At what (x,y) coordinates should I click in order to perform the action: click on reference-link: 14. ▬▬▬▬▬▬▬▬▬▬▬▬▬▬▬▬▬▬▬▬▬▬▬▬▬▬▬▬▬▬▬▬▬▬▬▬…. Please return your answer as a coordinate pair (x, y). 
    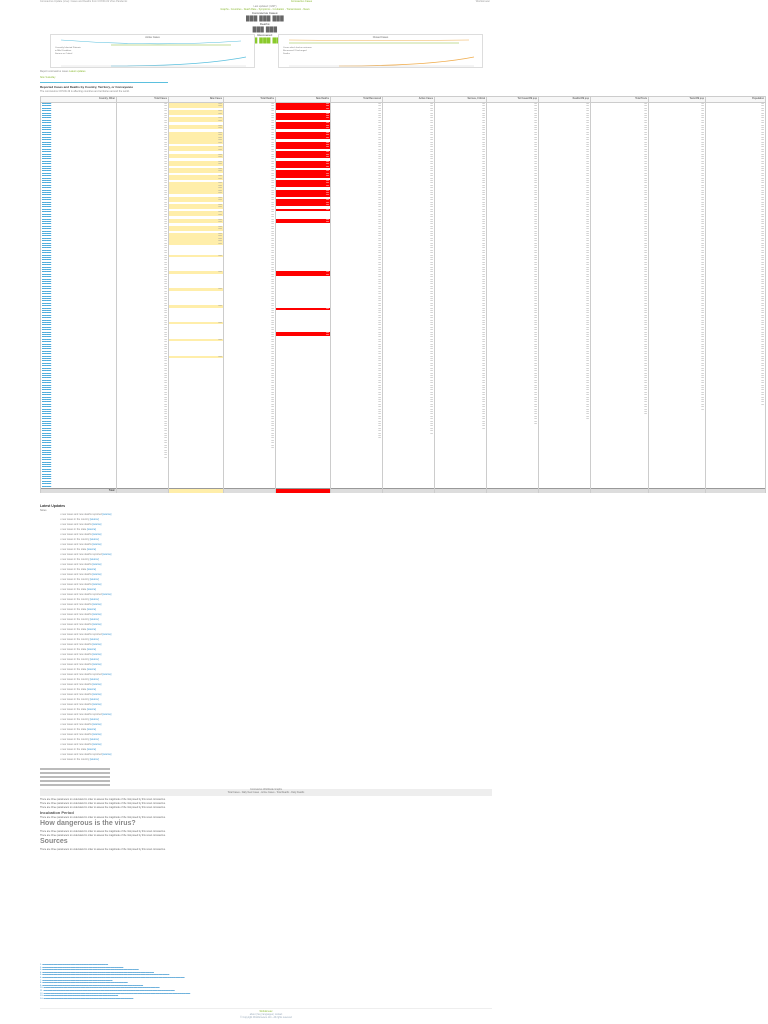
    Looking at the image, I should click on (87, 998).